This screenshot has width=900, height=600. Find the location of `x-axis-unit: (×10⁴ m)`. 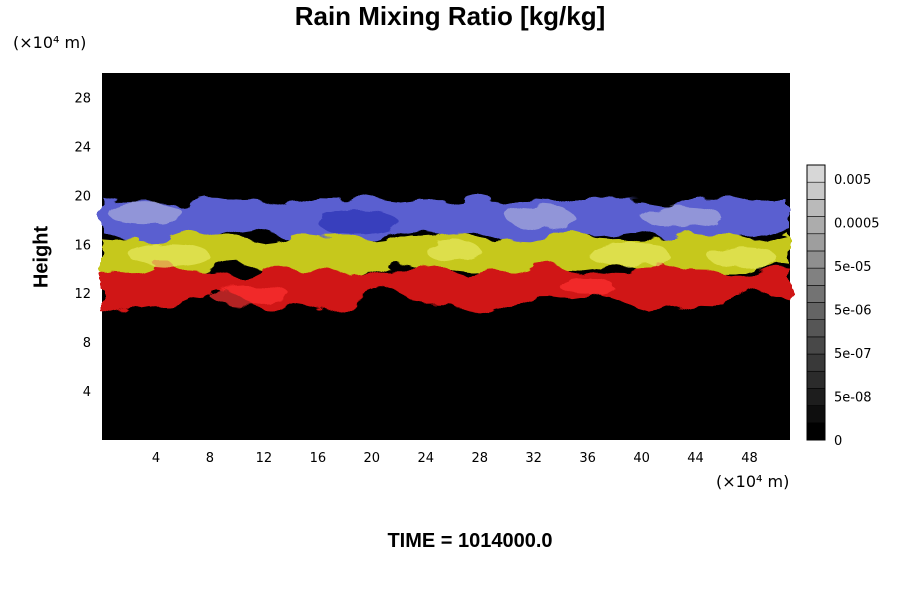

x-axis-unit: (×10⁴ m) is located at coordinates (753, 481).